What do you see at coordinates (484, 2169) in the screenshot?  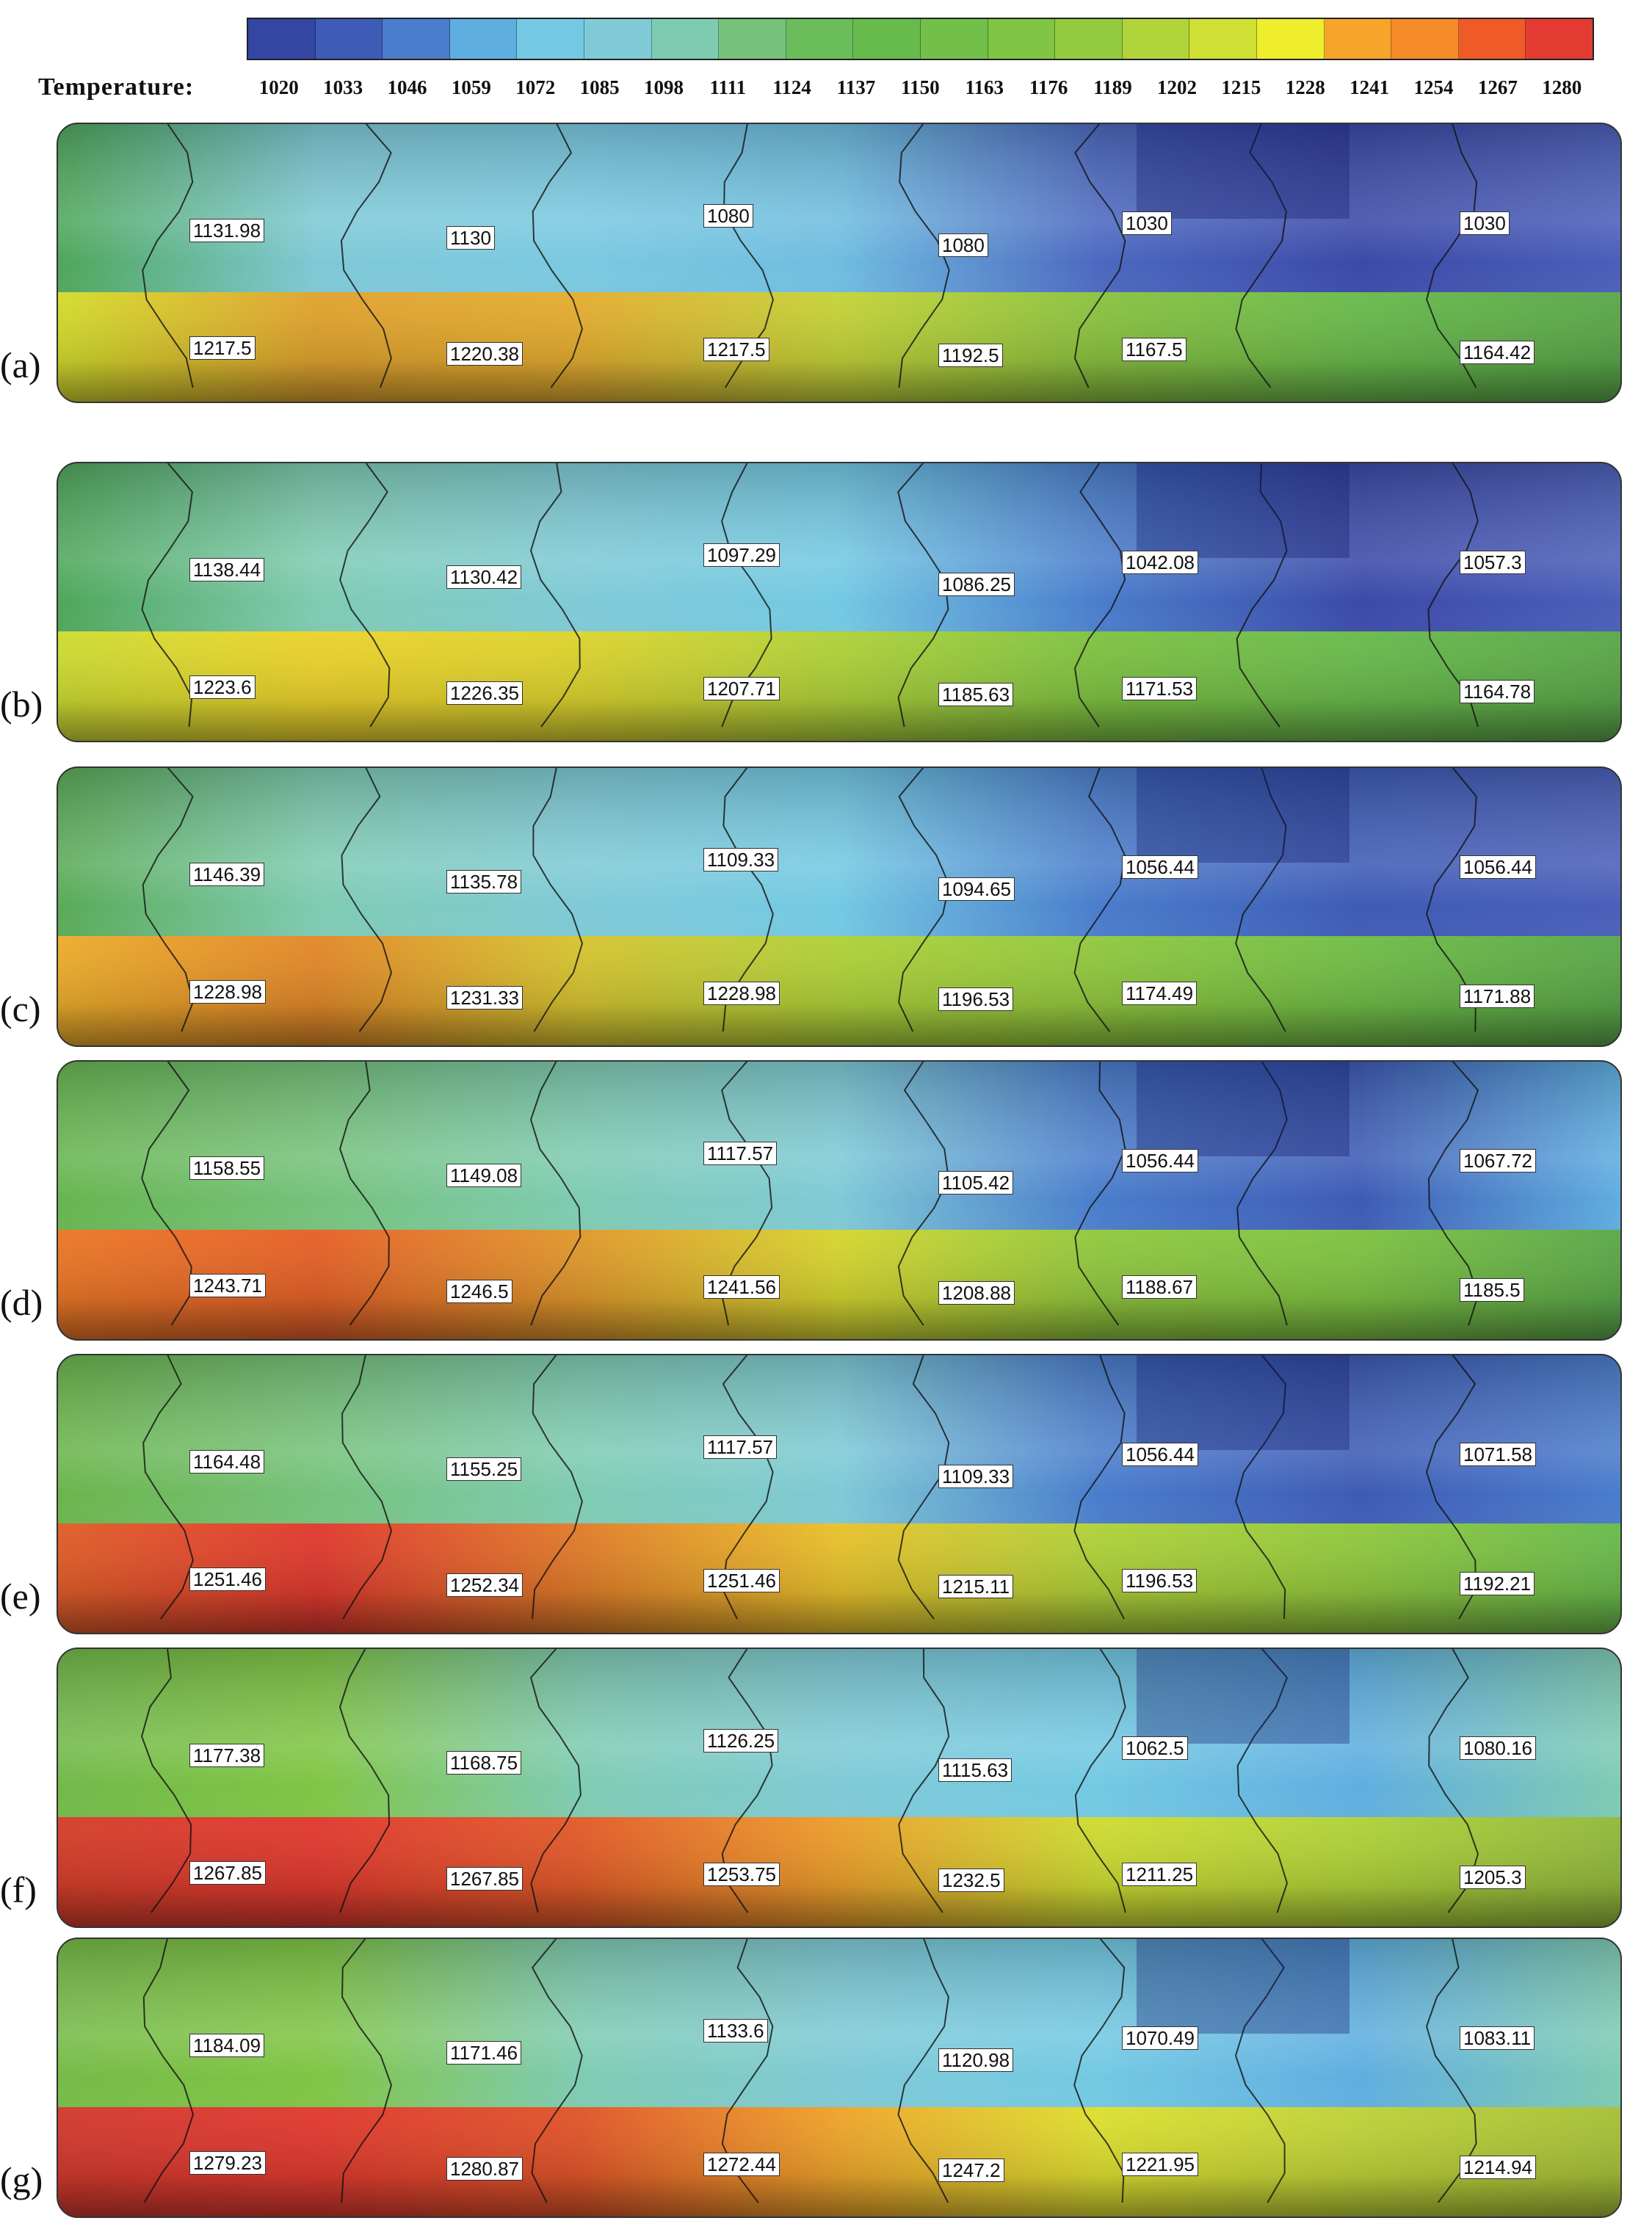 I see `lower-temperature-label: 1280.87` at bounding box center [484, 2169].